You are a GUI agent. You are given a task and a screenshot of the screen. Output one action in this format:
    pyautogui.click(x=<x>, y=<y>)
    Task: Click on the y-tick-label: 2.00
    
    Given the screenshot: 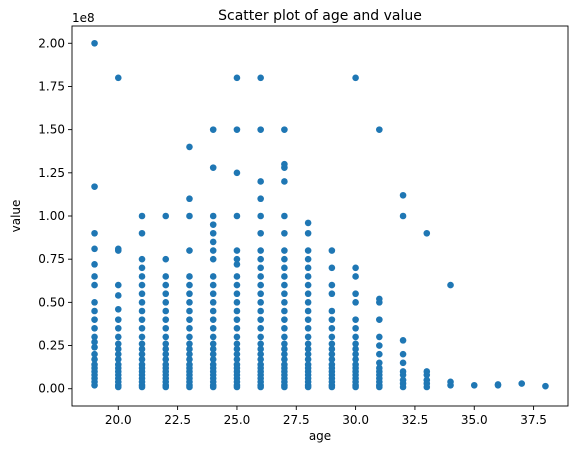 What is the action you would take?
    pyautogui.click(x=51, y=43)
    